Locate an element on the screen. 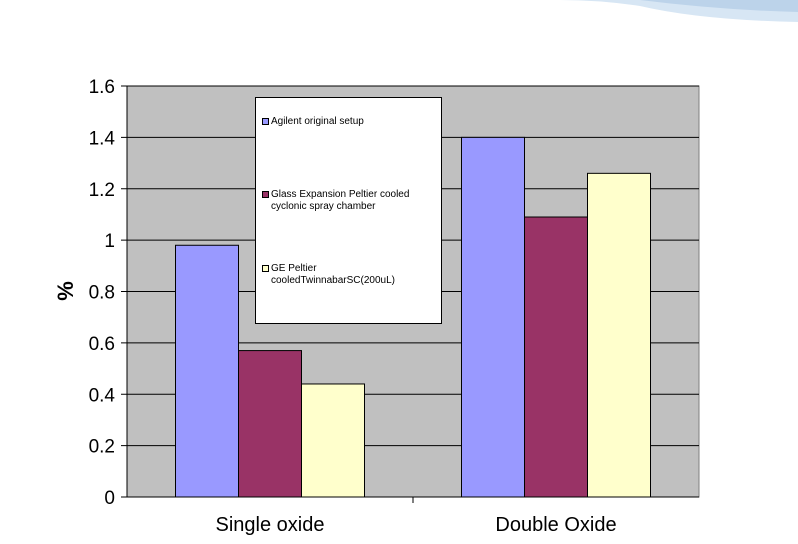 This screenshot has width=798, height=544. y-tick-labels: 0 0.2 0.4 0.6 0.8 1 1.2 1.4 1.6 is located at coordinates (102, 293).